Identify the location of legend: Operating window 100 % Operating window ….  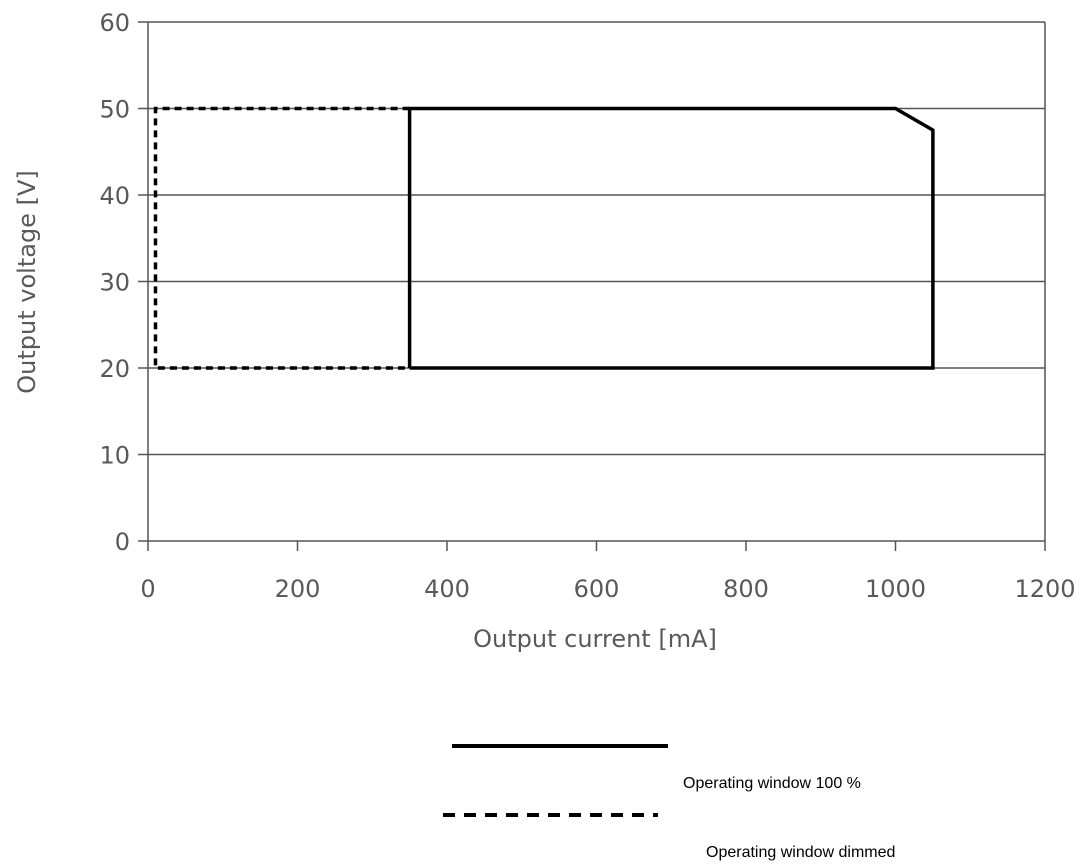
(669, 802).